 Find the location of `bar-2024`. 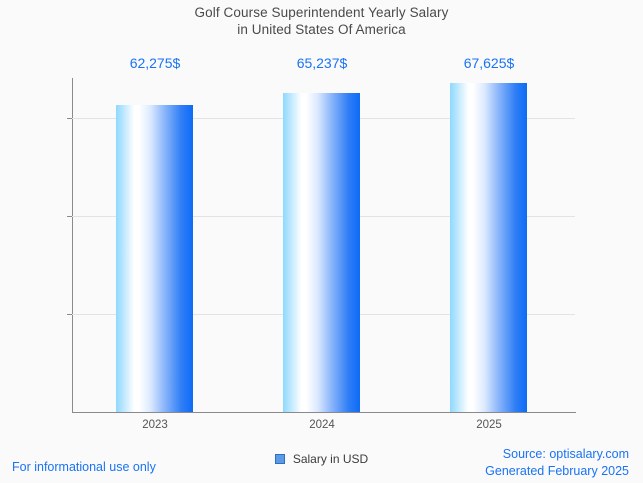

bar-2024 is located at coordinates (321, 252).